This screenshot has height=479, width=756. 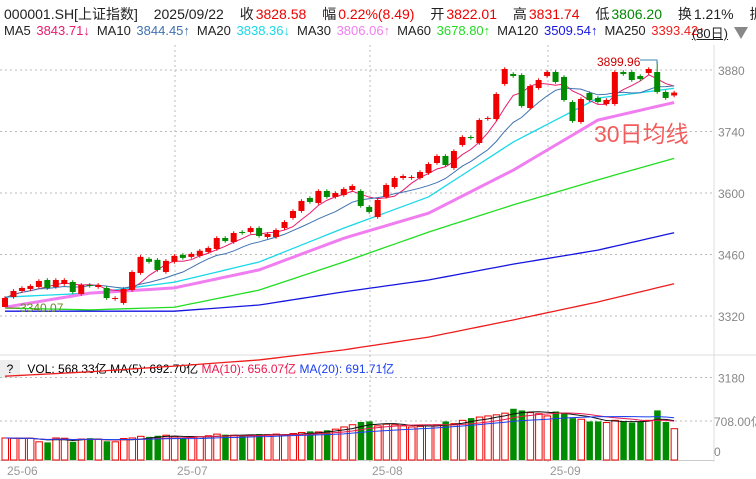 I want to click on low-value: 3806.20, so click(x=636, y=14).